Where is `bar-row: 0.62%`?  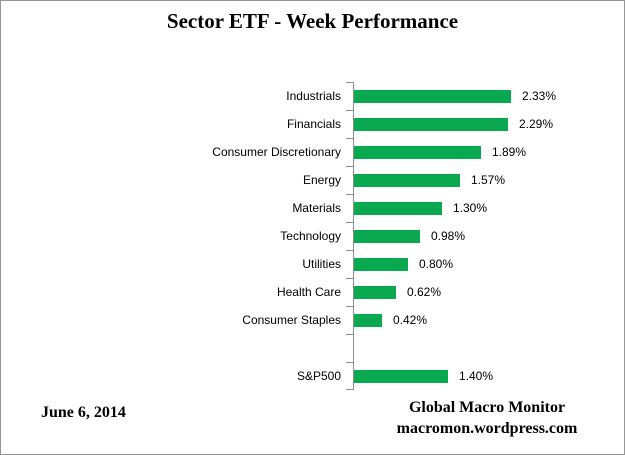
bar-row: 0.62% is located at coordinates (487, 292).